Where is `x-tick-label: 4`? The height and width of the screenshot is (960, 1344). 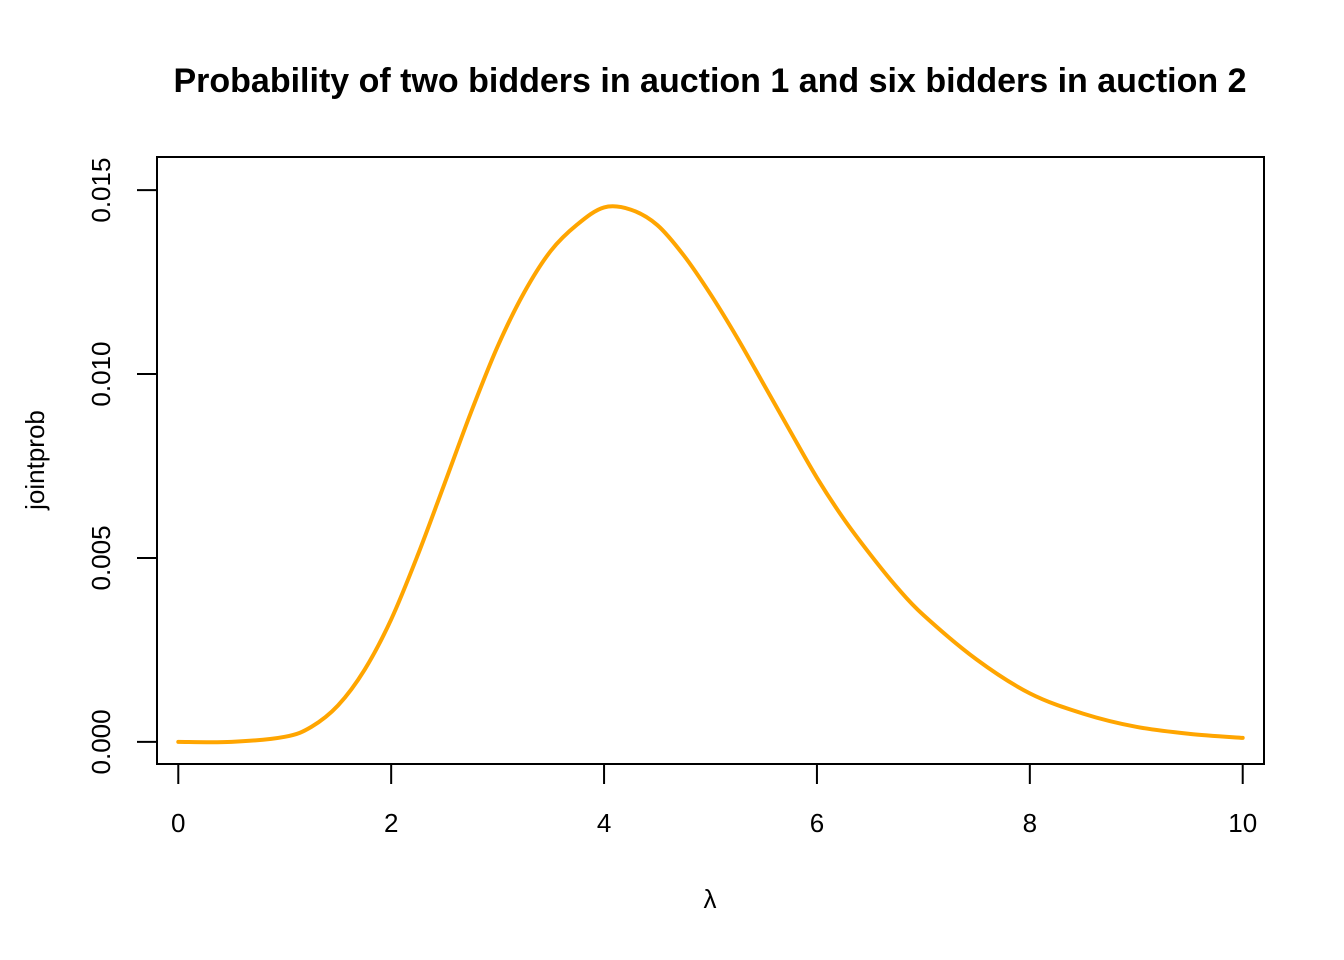 x-tick-label: 4 is located at coordinates (604, 823).